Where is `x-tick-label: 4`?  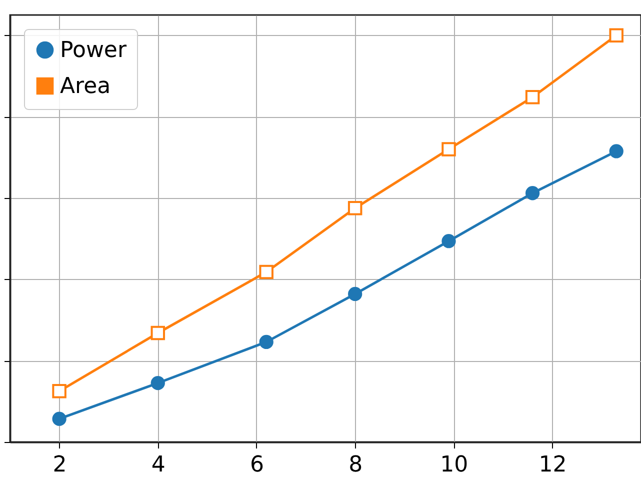
x-tick-label: 4 is located at coordinates (158, 464).